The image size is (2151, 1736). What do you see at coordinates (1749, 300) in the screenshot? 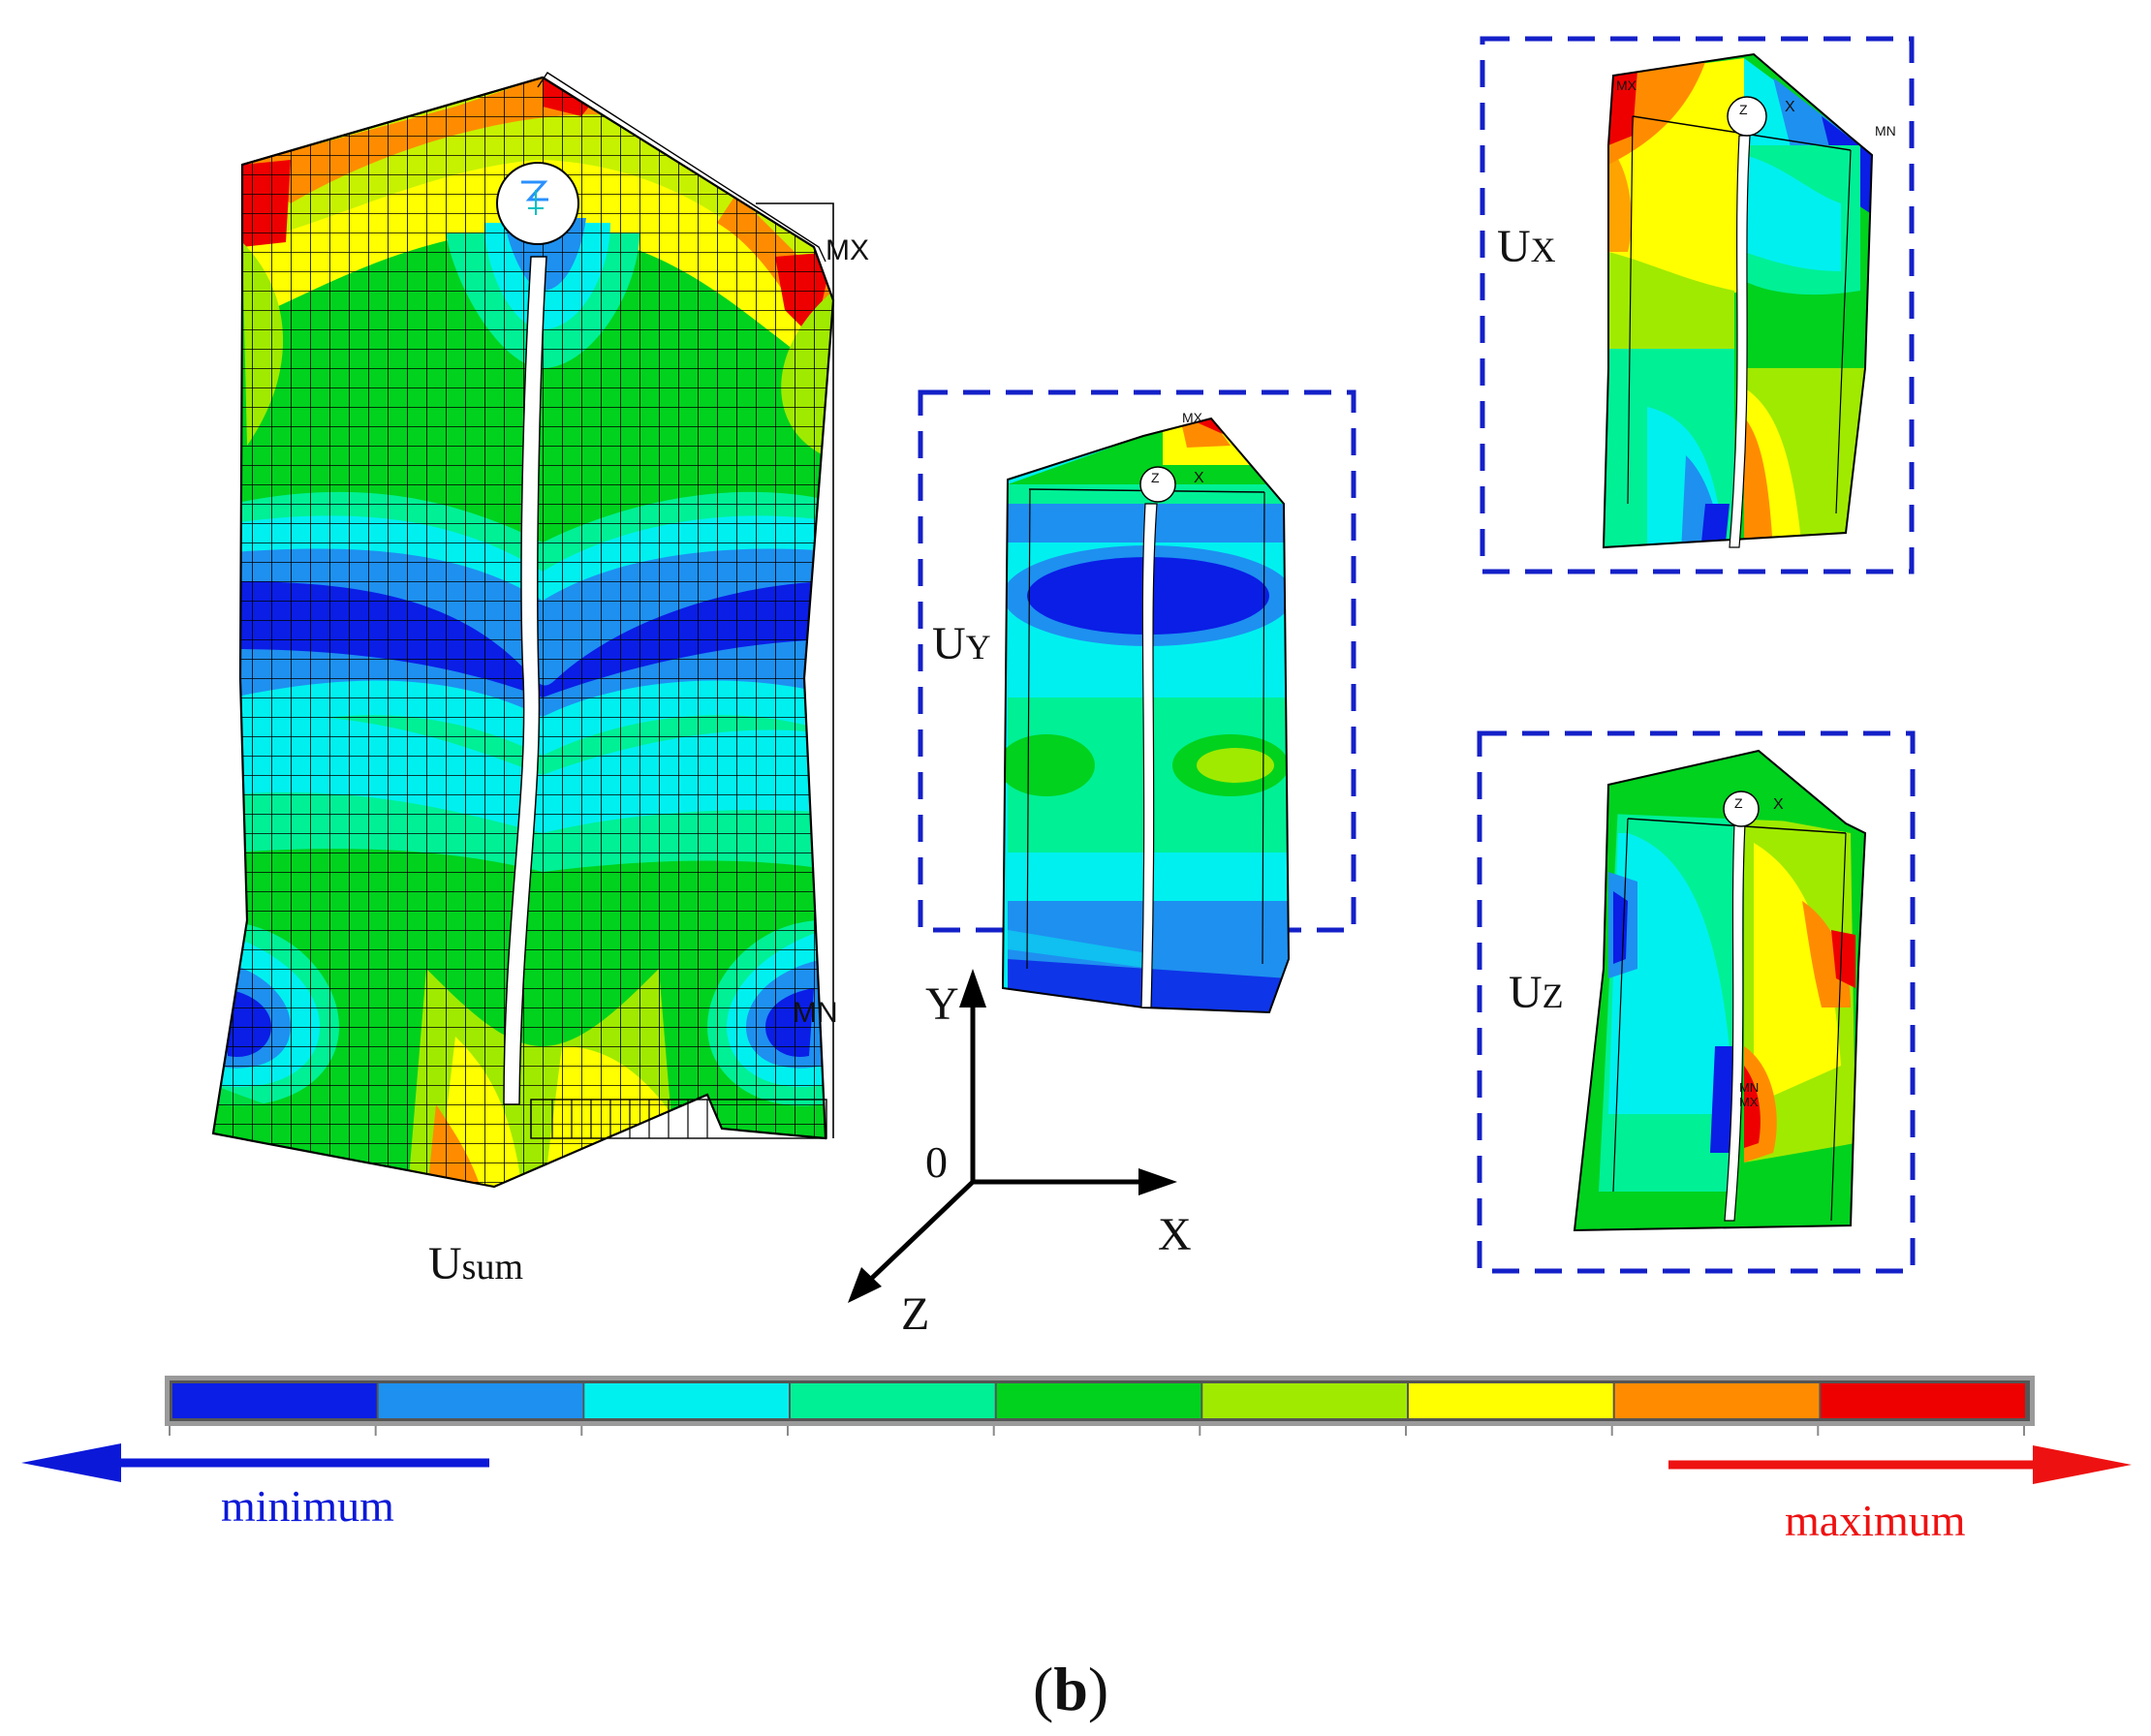
I see `ux-contour-plot: Z X MX MN` at bounding box center [1749, 300].